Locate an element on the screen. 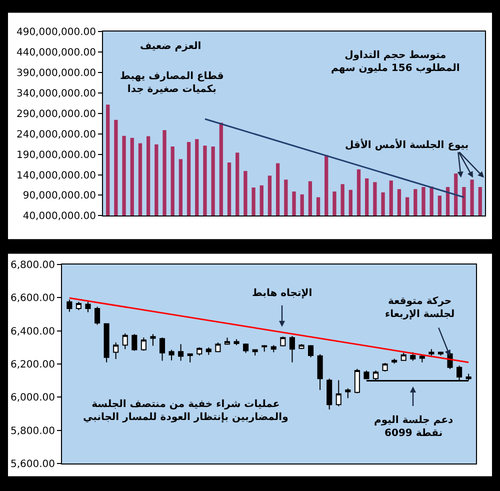 This screenshot has height=491, width=500. annotation: قطاع المصارف يهبط بكميات صغيرة جدا is located at coordinates (172, 83).